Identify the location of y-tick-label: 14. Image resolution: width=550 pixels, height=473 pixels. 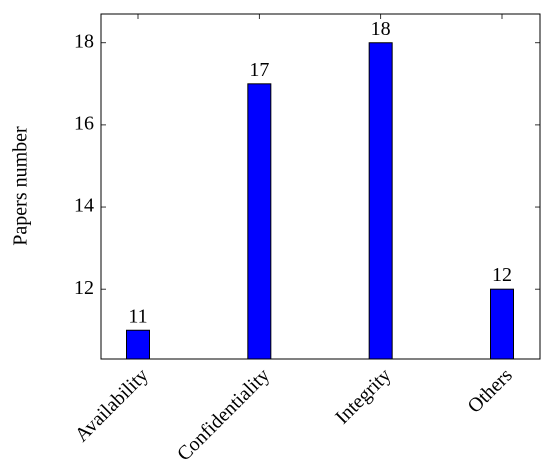
(84, 206).